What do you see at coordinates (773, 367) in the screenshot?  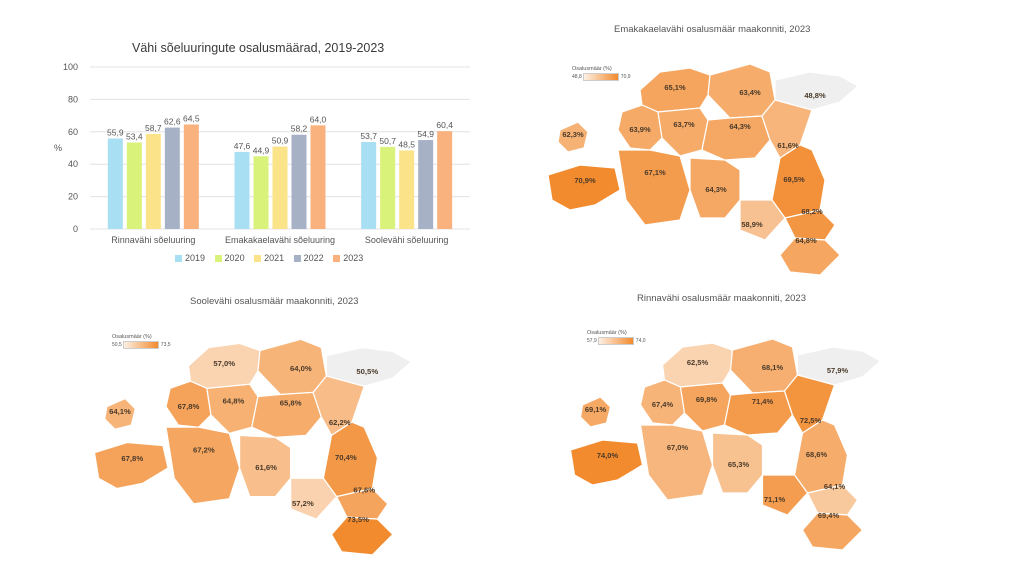 I see `county-value-label: 68,1%` at bounding box center [773, 367].